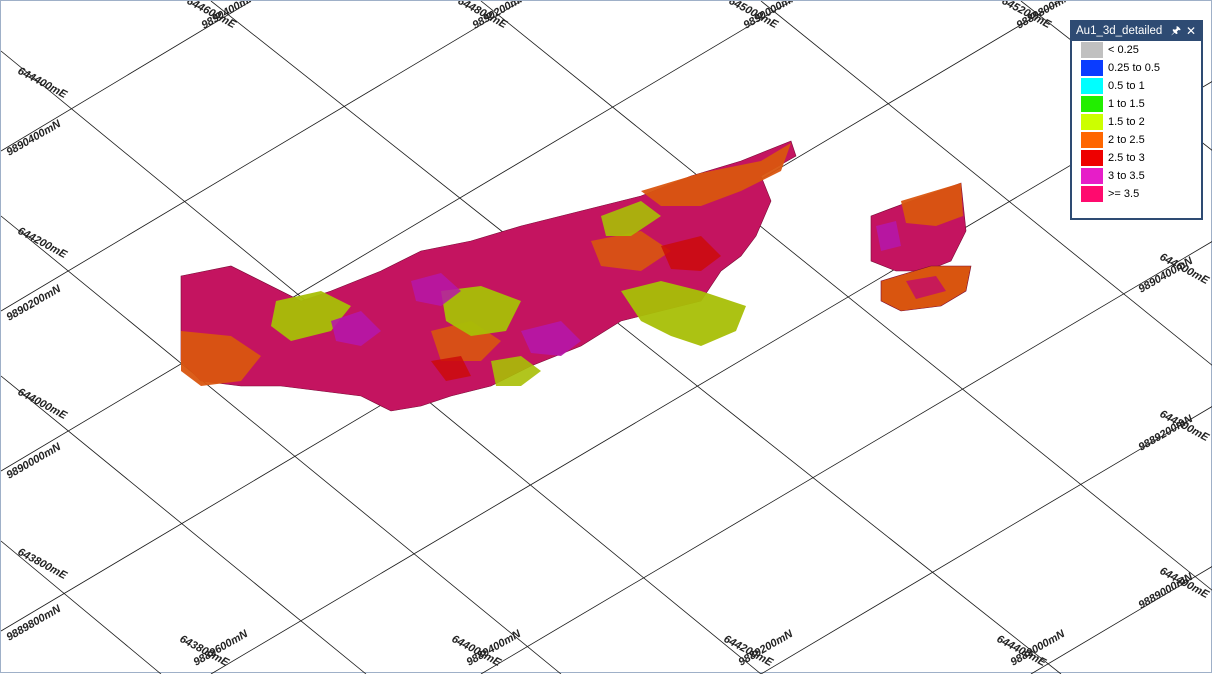 This screenshot has height=674, width=1212. What do you see at coordinates (1126, 122) in the screenshot?
I see `legend-label: 1.5 to 2` at bounding box center [1126, 122].